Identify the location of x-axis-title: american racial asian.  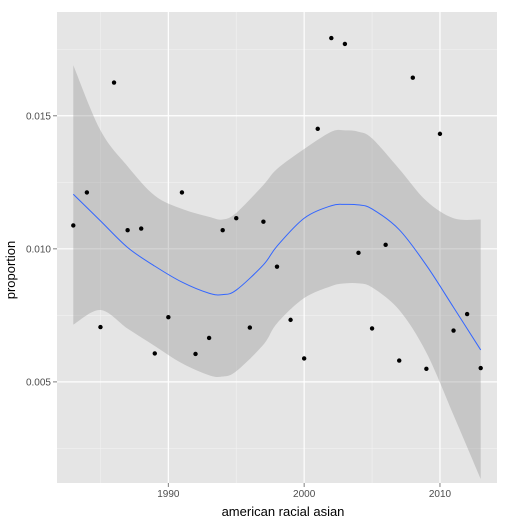
(283, 511).